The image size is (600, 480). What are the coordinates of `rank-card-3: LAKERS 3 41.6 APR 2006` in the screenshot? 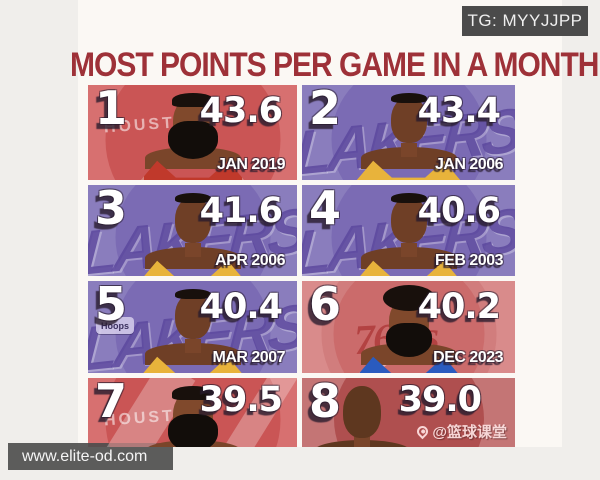 It's located at (192, 230).